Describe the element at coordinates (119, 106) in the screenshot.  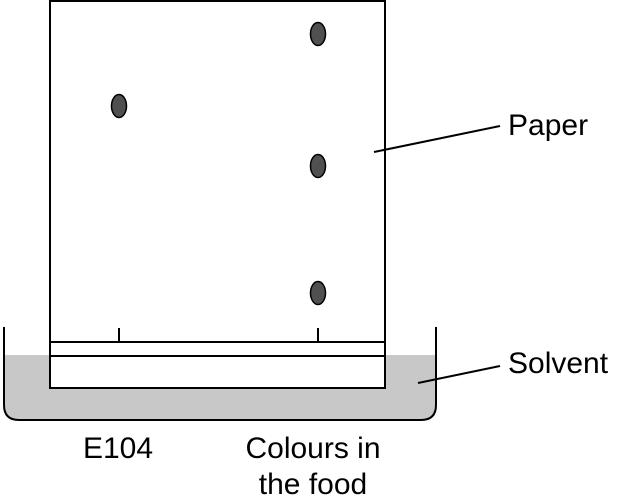
I see `spot-e104` at that location.